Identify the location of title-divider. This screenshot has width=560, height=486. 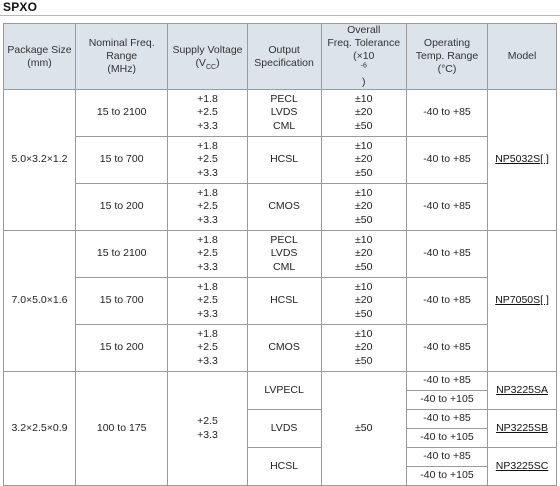
(280, 15).